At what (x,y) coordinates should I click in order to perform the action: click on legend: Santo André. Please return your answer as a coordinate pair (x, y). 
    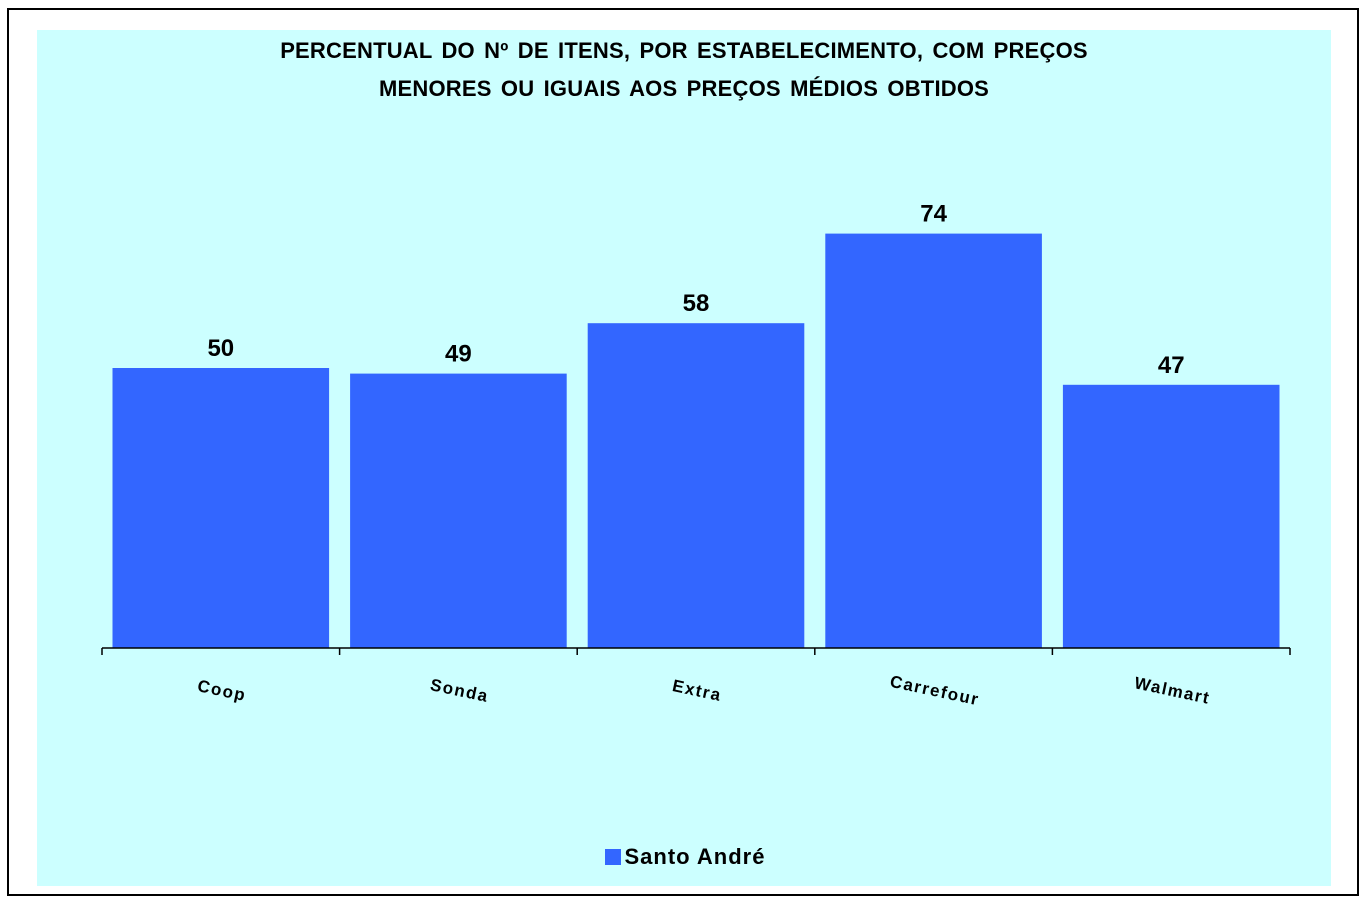
    Looking at the image, I should click on (685, 857).